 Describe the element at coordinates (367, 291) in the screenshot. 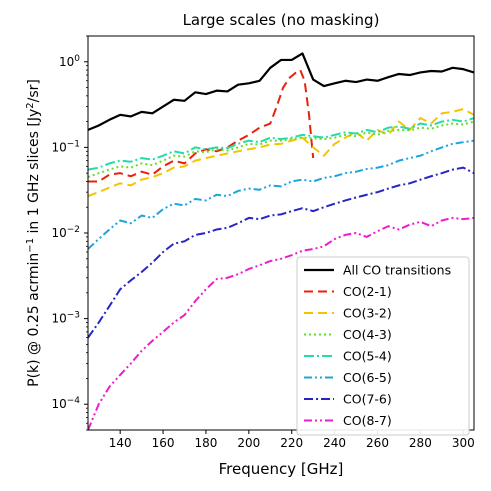

I see `legend-label: CO(2-1)` at that location.